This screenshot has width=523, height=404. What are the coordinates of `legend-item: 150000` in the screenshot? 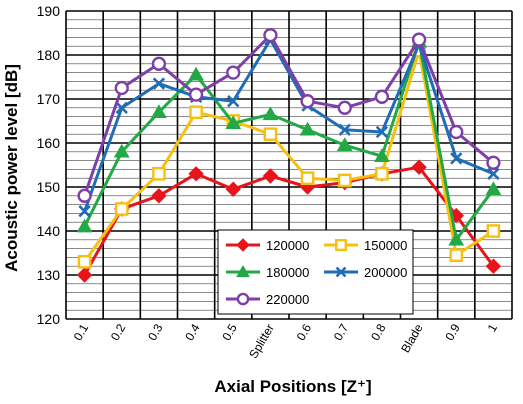 It's located at (365, 245).